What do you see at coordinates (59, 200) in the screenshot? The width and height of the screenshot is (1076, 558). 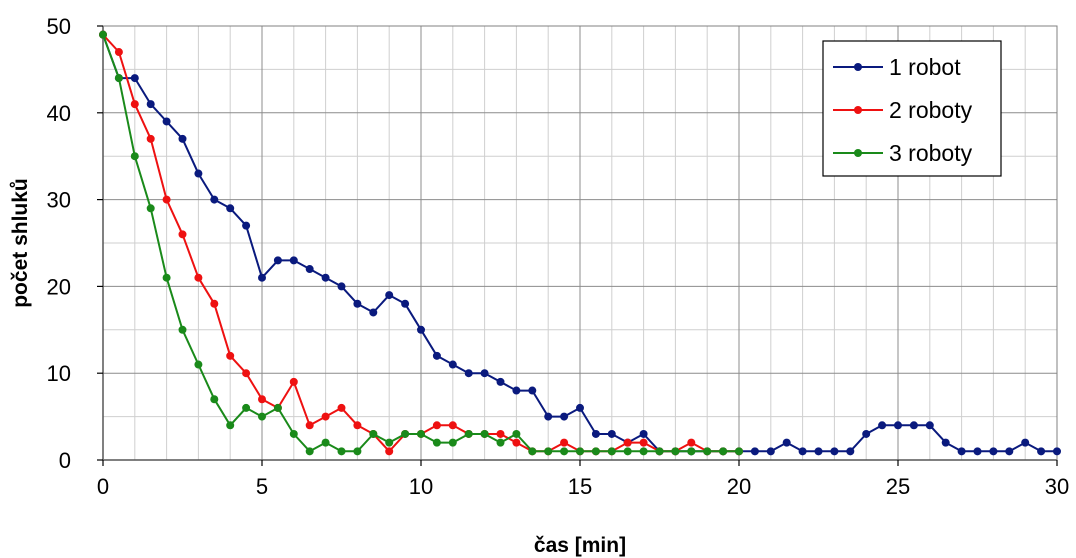 I see `y-tick-label: 30` at bounding box center [59, 200].